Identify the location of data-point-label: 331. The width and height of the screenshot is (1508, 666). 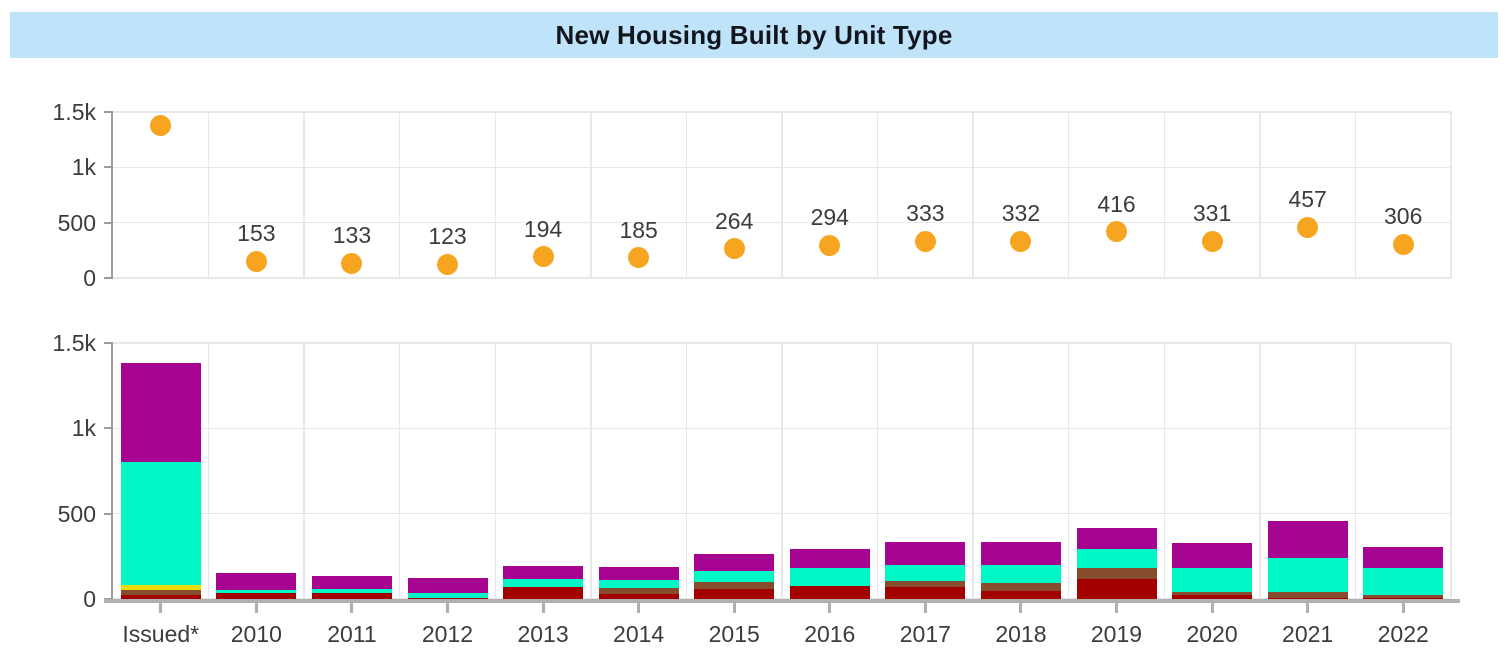
(1212, 213).